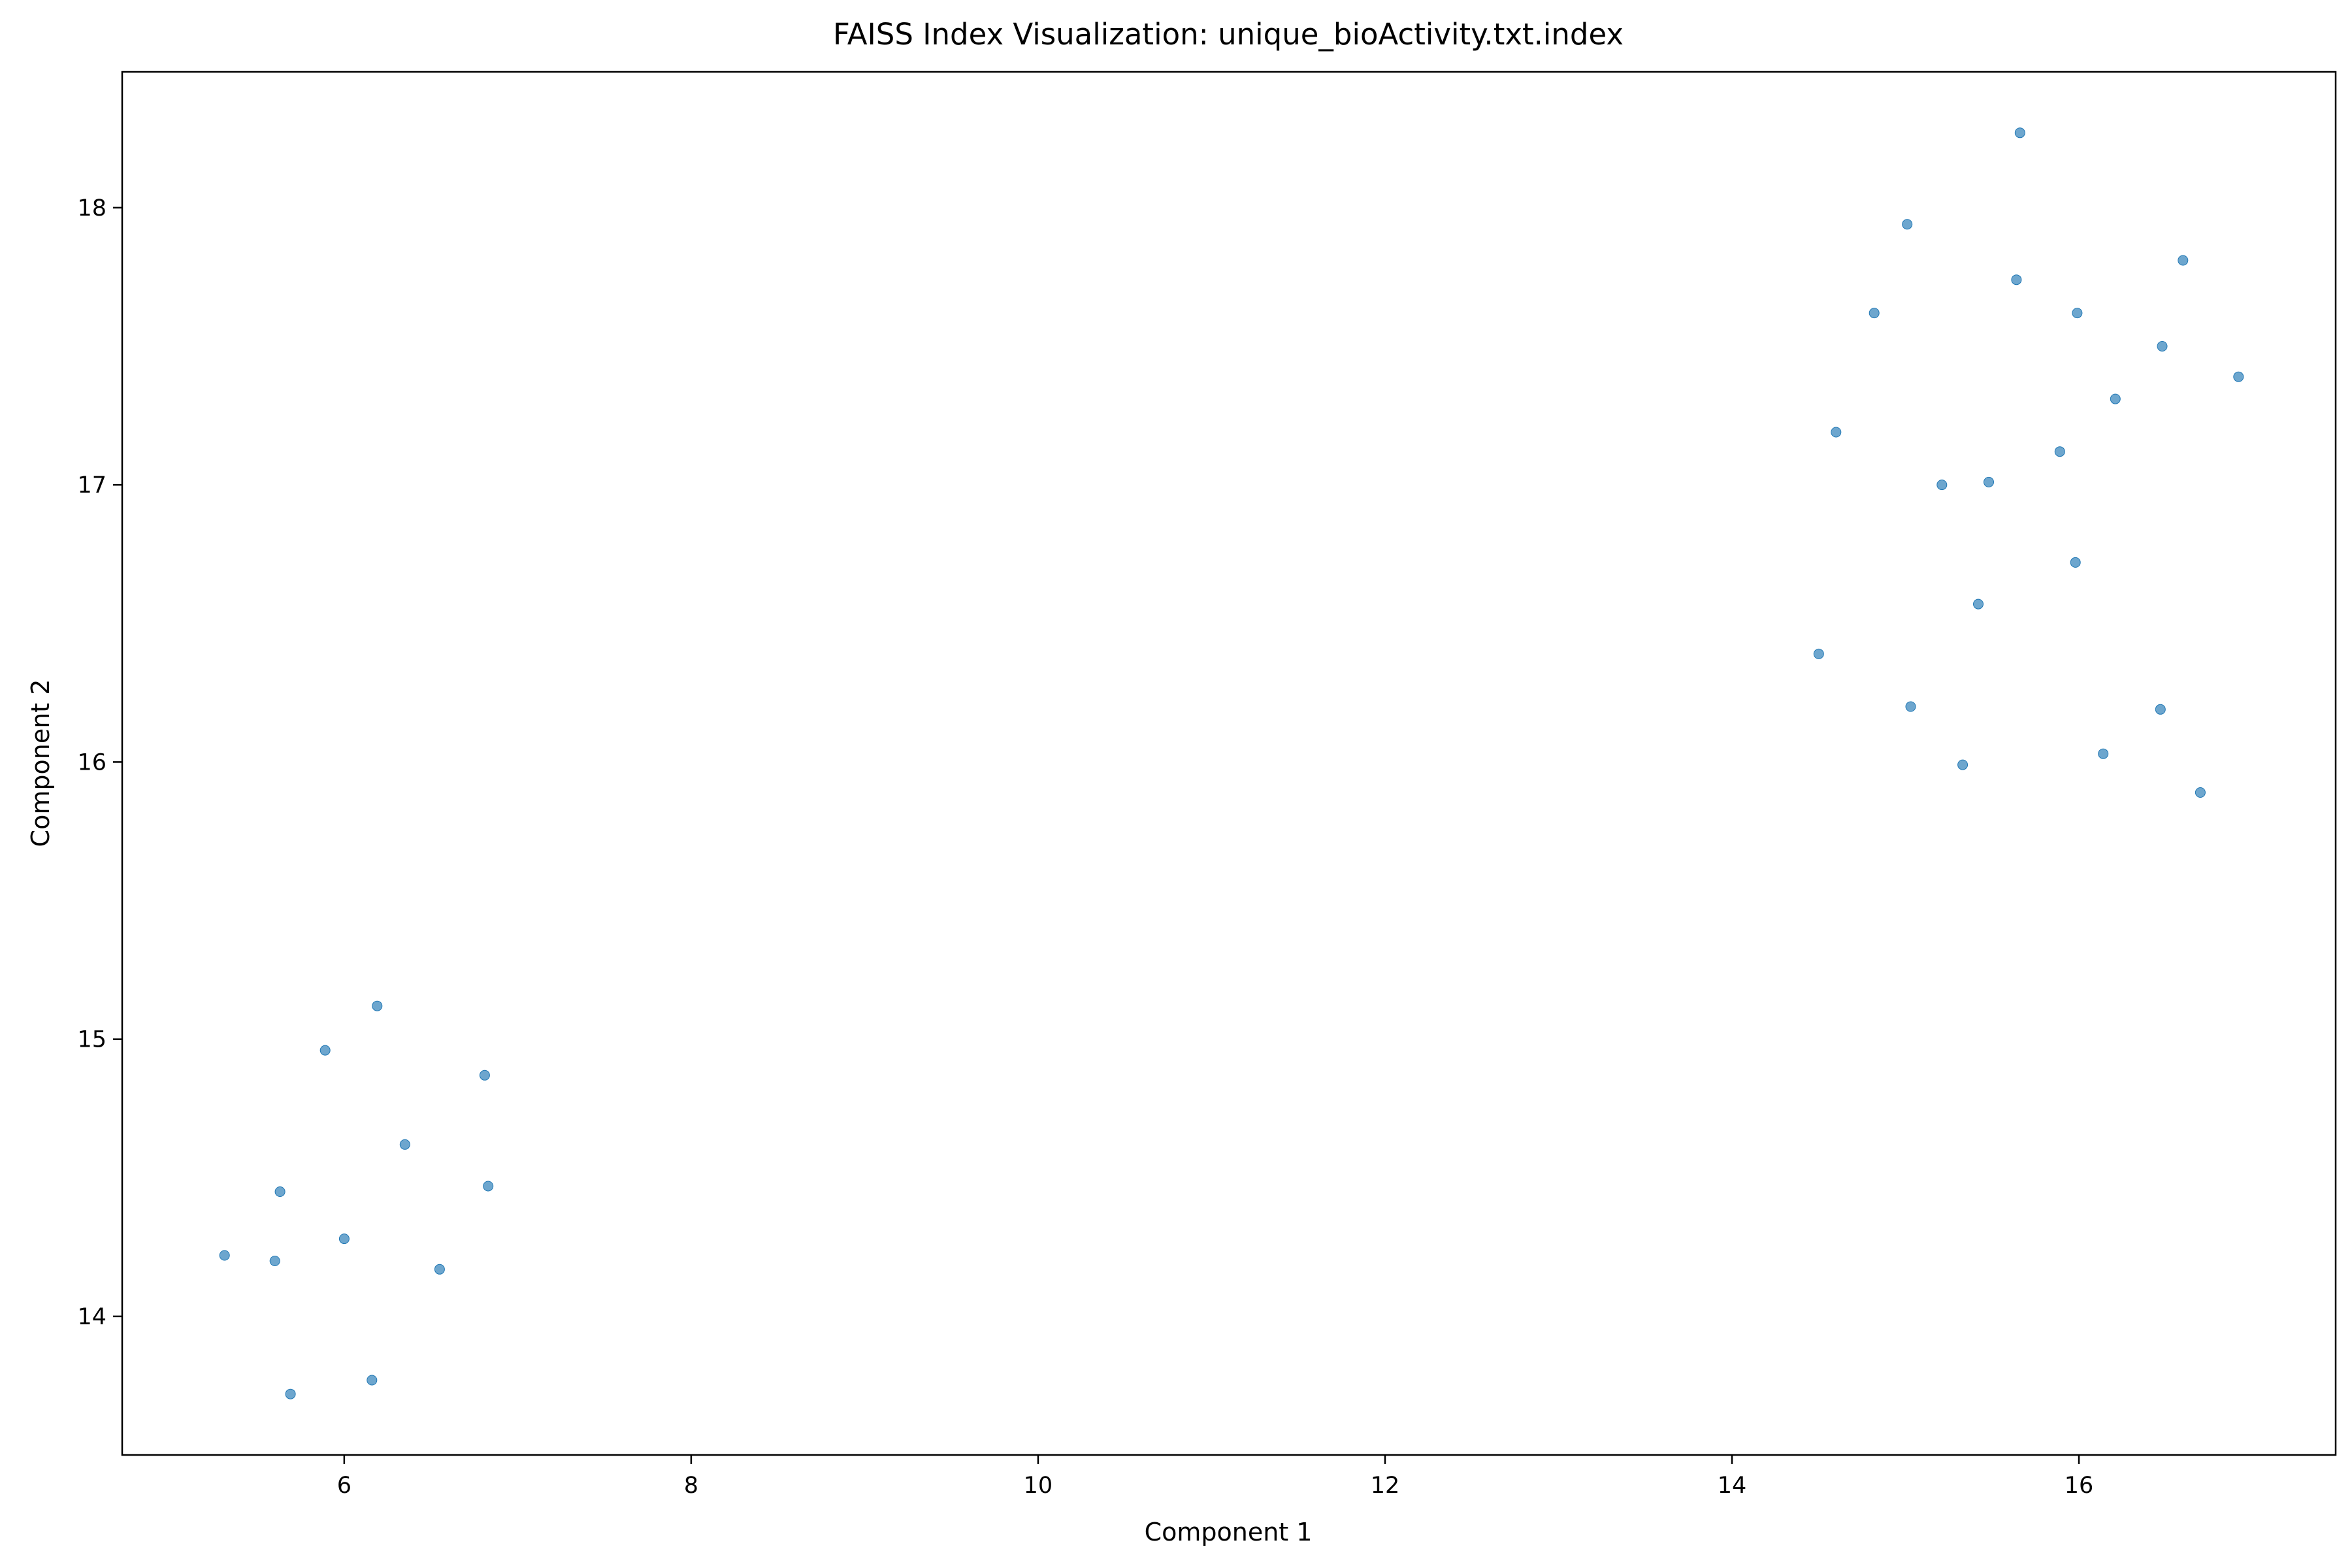 This screenshot has height=1568, width=2352. What do you see at coordinates (91, 485) in the screenshot?
I see `y-tick-label: 17` at bounding box center [91, 485].